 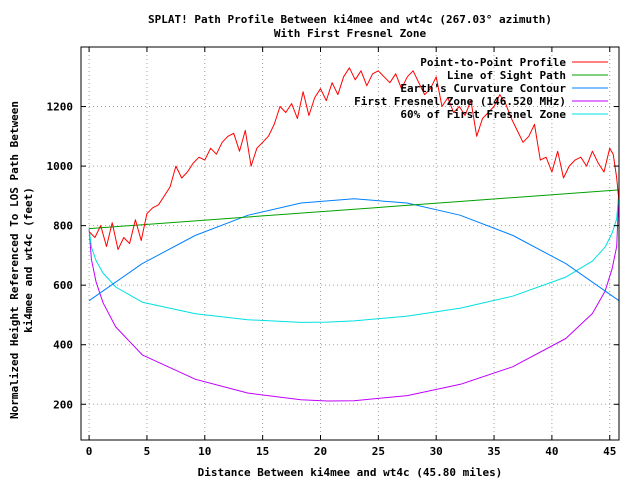 I want to click on legend-label: 60% of First Fresnel Zone, so click(x=483, y=114).